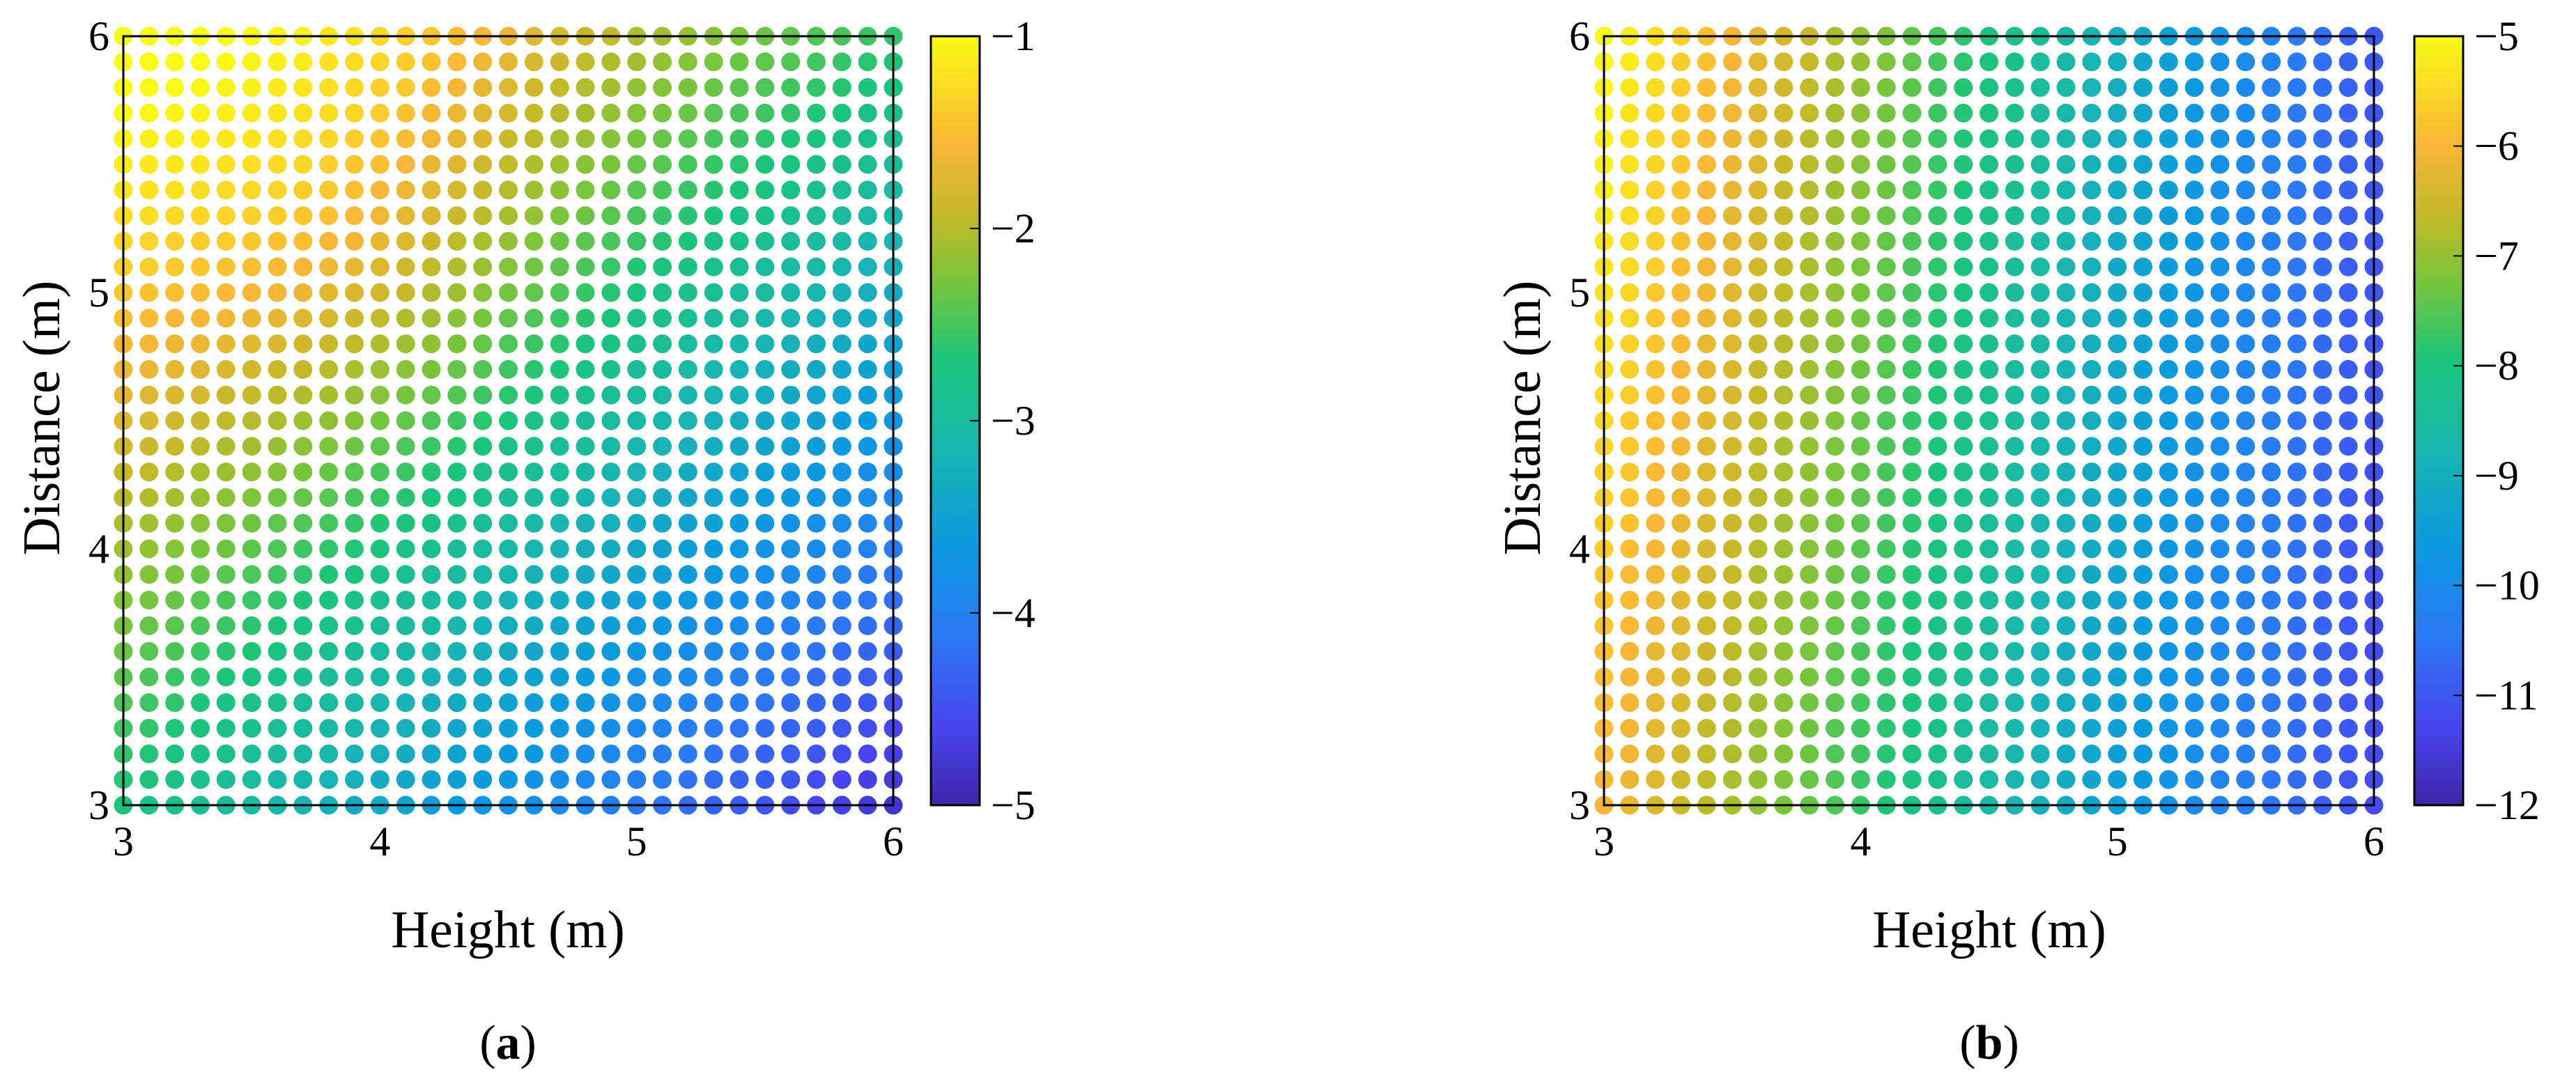 The width and height of the screenshot is (2576, 1081). I want to click on y-tick-label: 4, so click(98, 549).